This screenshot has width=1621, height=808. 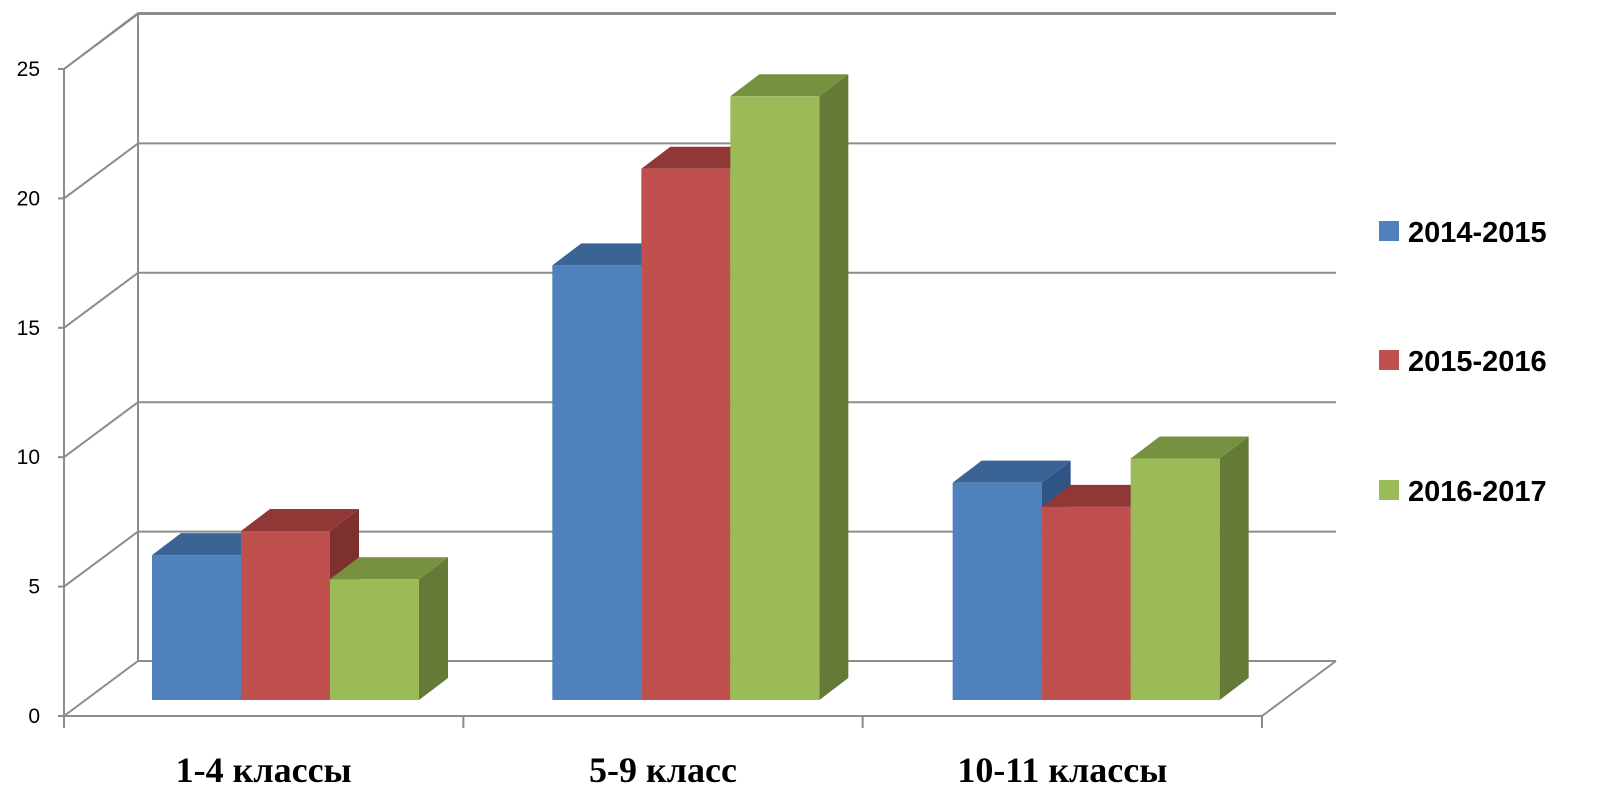 I want to click on x-tick-label: 1-4 классы, so click(x=264, y=770).